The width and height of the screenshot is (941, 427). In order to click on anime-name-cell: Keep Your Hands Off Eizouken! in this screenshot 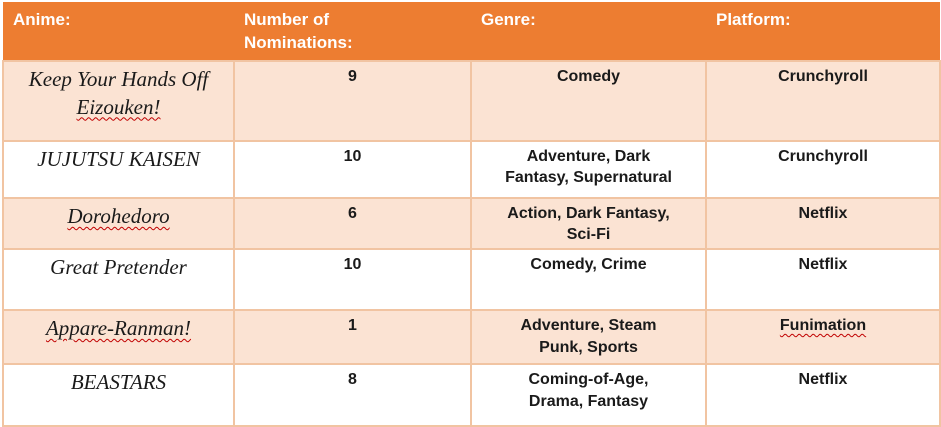, I will do `click(118, 100)`.